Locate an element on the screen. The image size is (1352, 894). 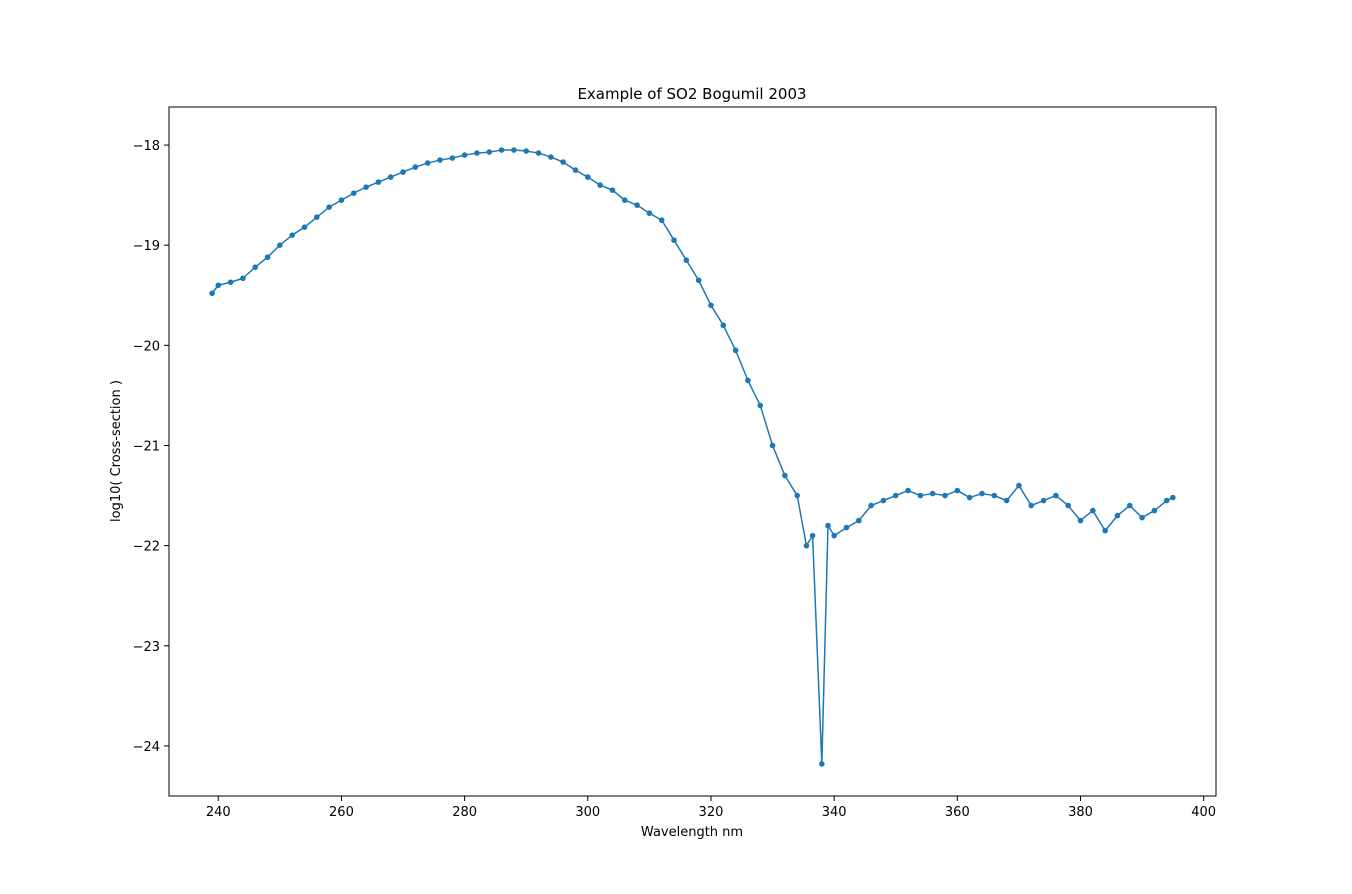
x-tick-label: 320 is located at coordinates (711, 812).